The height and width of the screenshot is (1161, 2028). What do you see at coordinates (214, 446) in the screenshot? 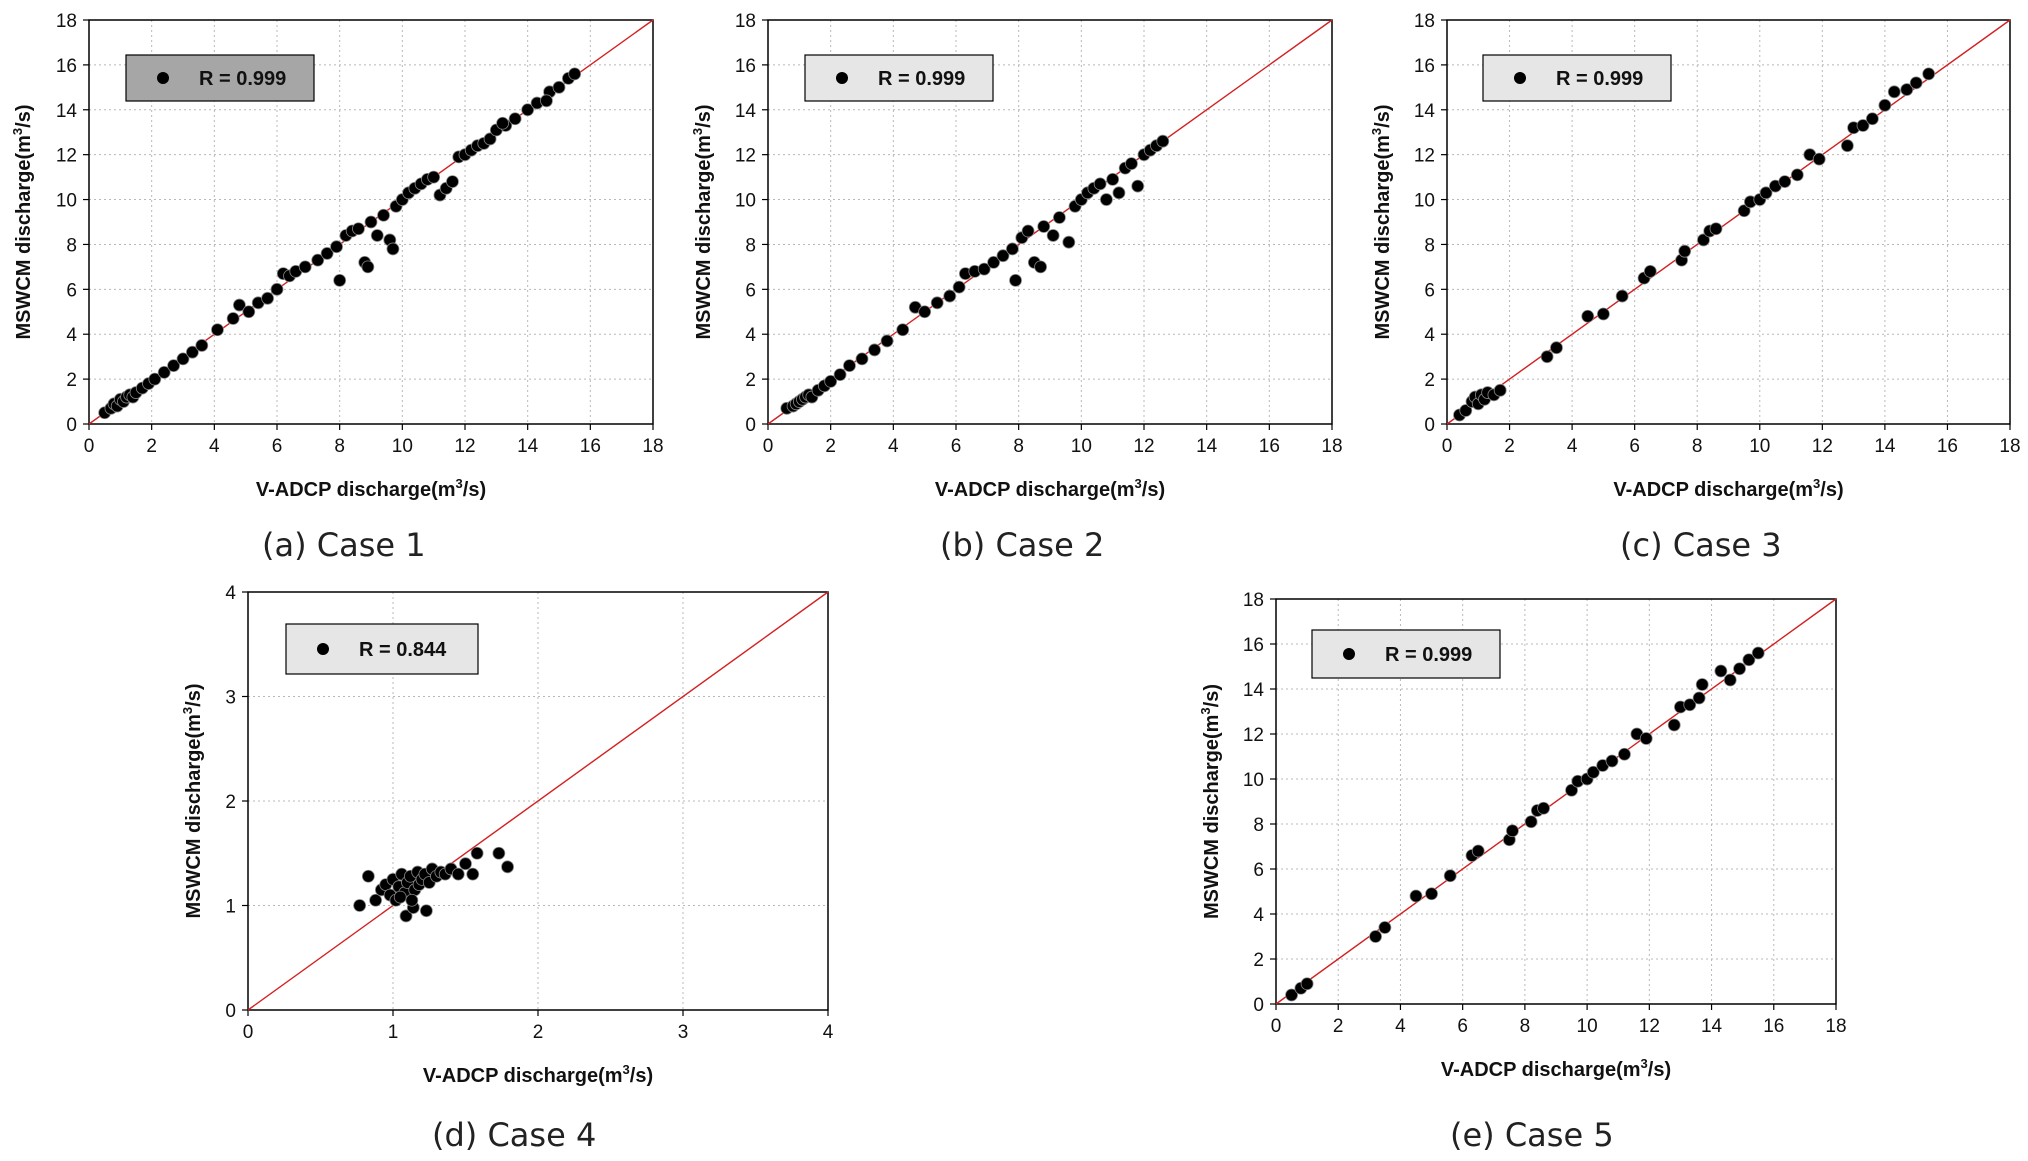
I see `x-tick-label: 4` at bounding box center [214, 446].